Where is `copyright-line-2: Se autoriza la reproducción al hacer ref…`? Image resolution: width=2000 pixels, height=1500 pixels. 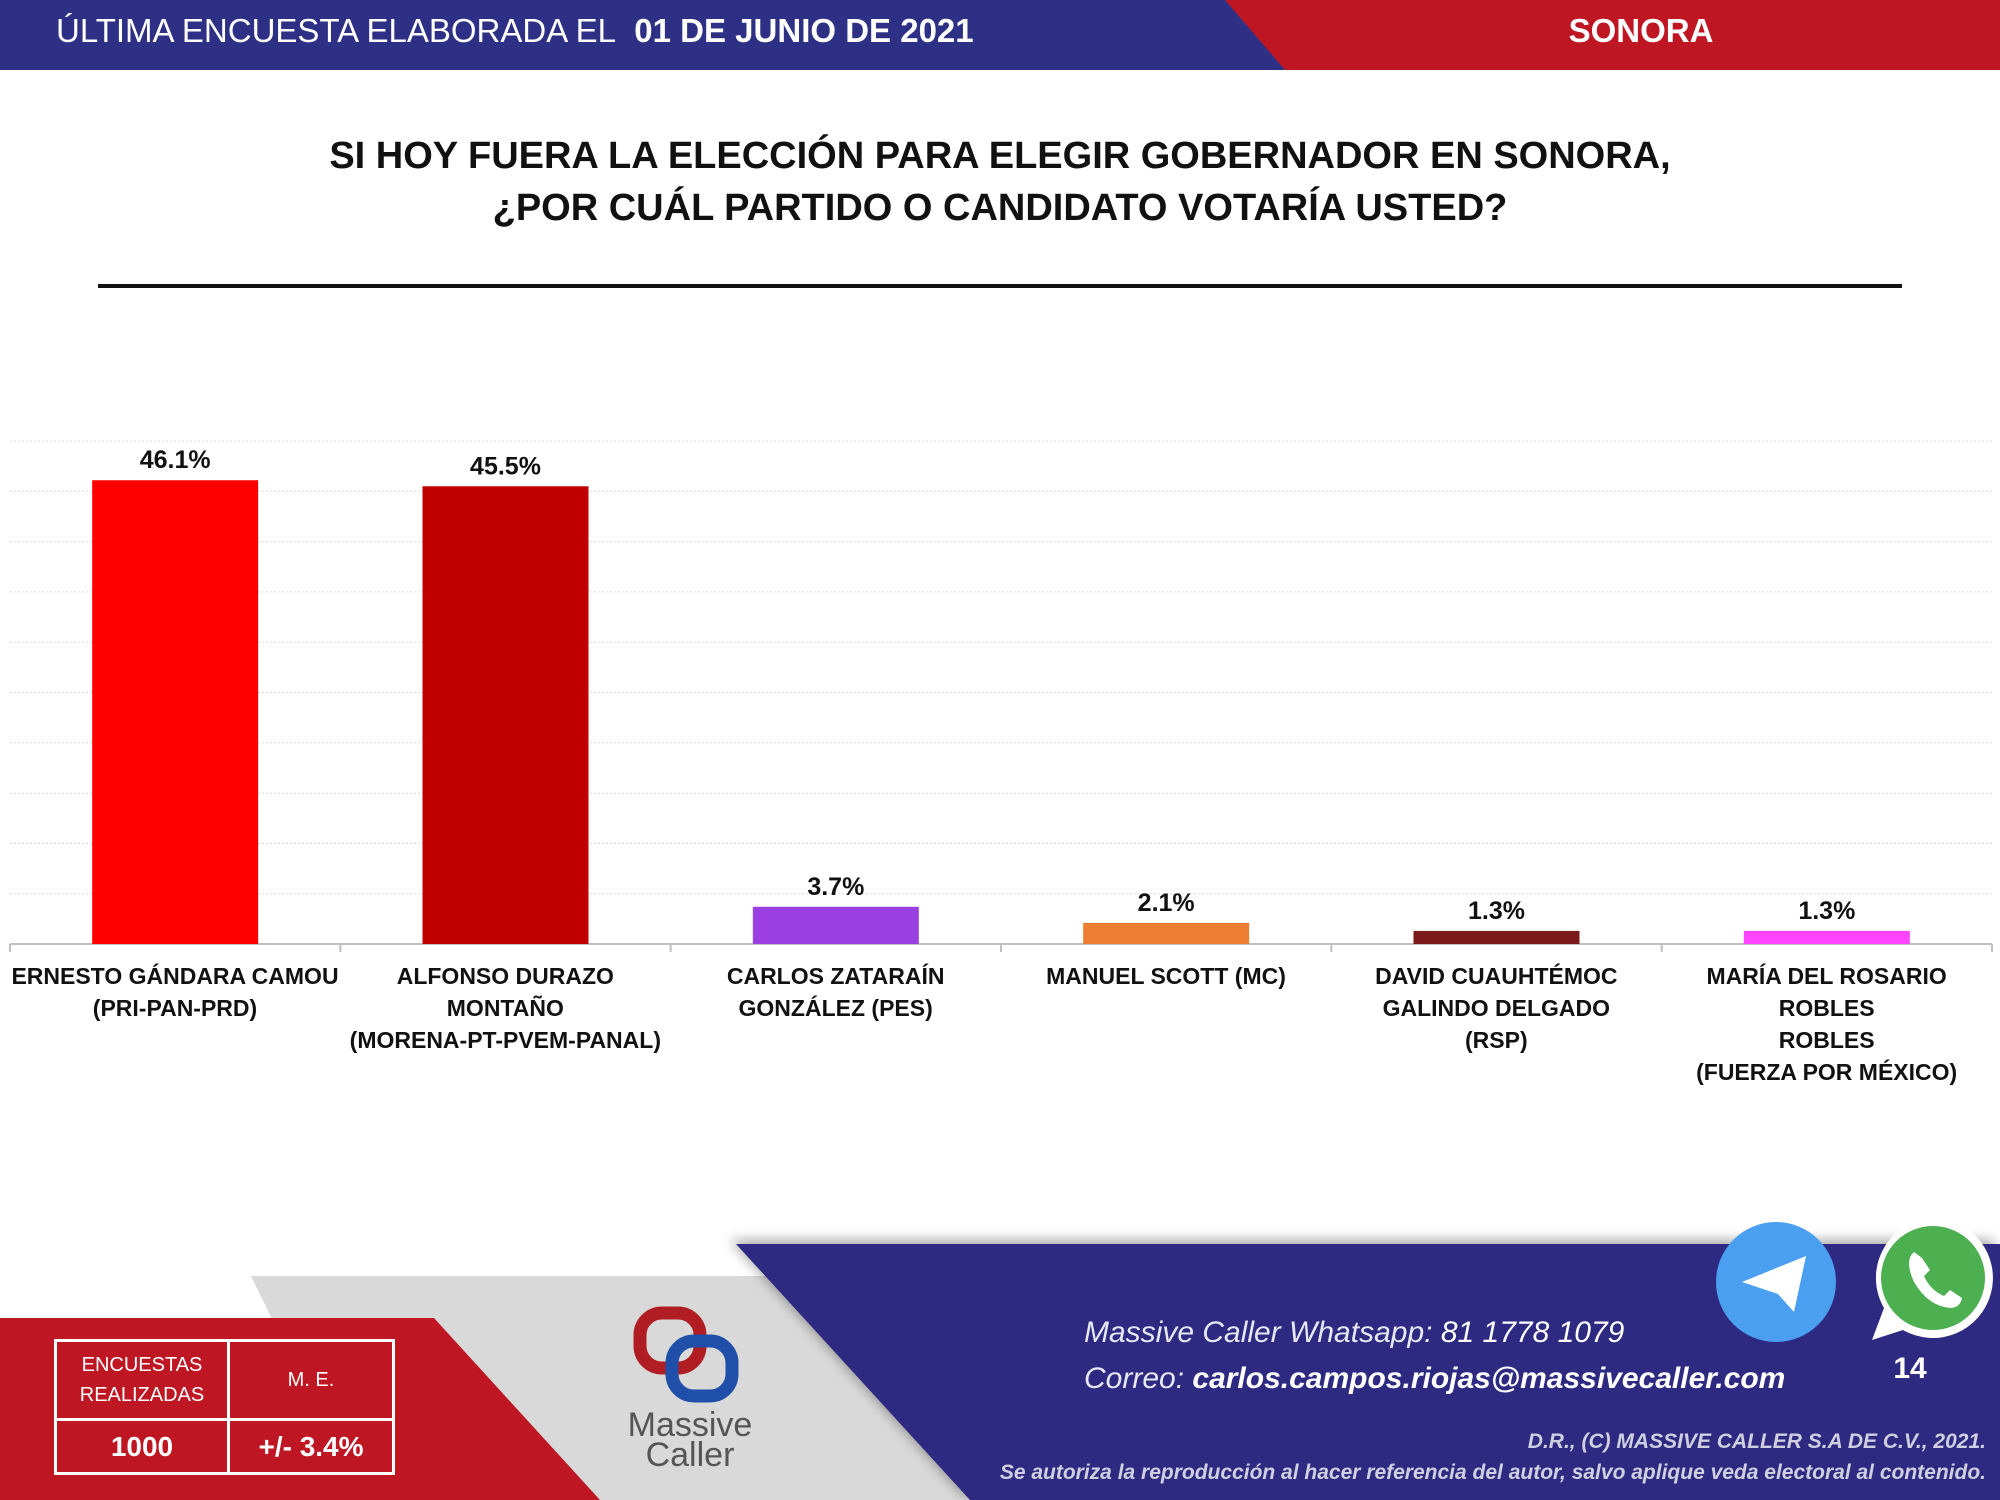
copyright-line-2: Se autoriza la reproducción al hacer ref… is located at coordinates (1492, 1472).